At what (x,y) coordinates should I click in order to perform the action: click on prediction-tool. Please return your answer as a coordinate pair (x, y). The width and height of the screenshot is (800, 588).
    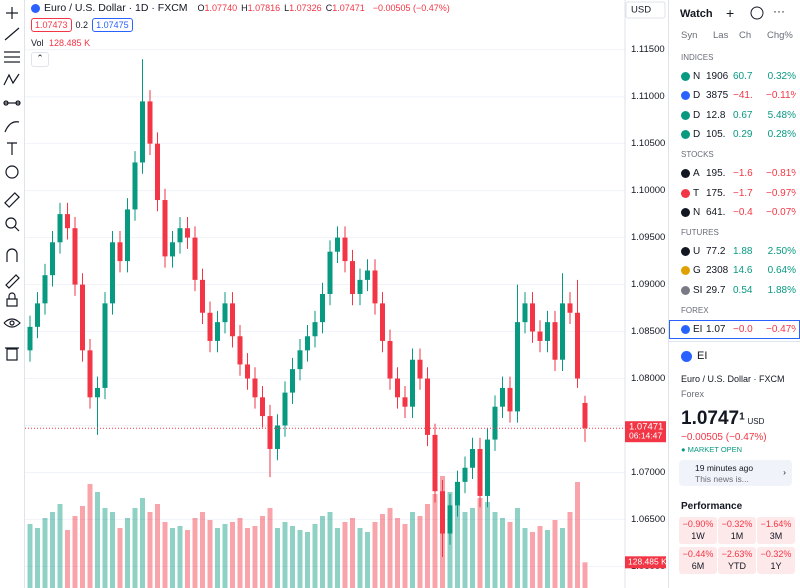
    Looking at the image, I should click on (12, 103).